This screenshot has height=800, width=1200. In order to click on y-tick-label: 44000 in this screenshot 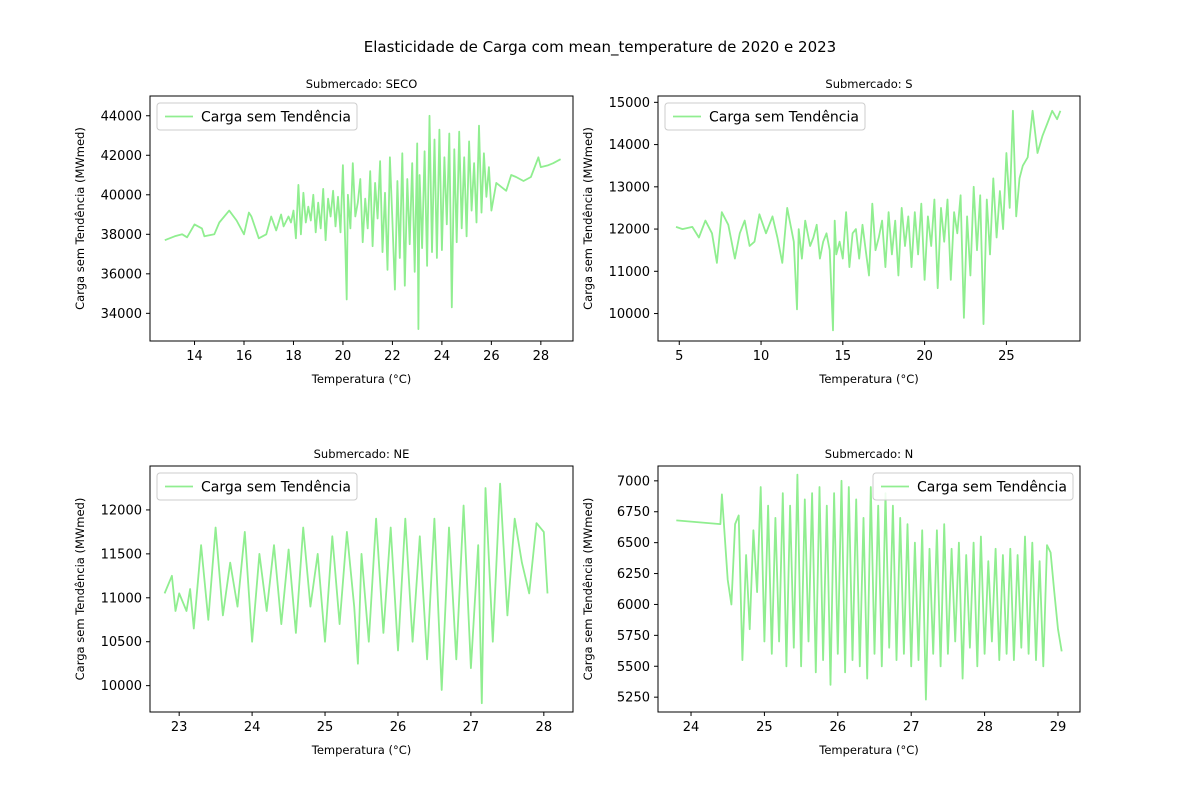, I will do `click(121, 116)`.